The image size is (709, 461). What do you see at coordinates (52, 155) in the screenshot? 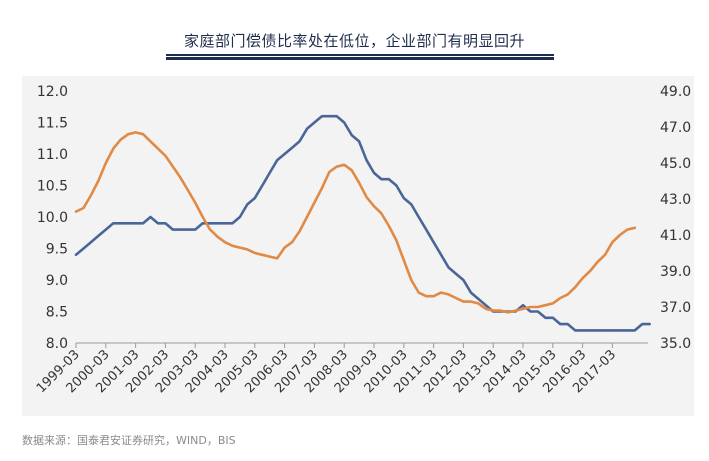
I see `left-y-tick-label: 11.0` at bounding box center [52, 155].